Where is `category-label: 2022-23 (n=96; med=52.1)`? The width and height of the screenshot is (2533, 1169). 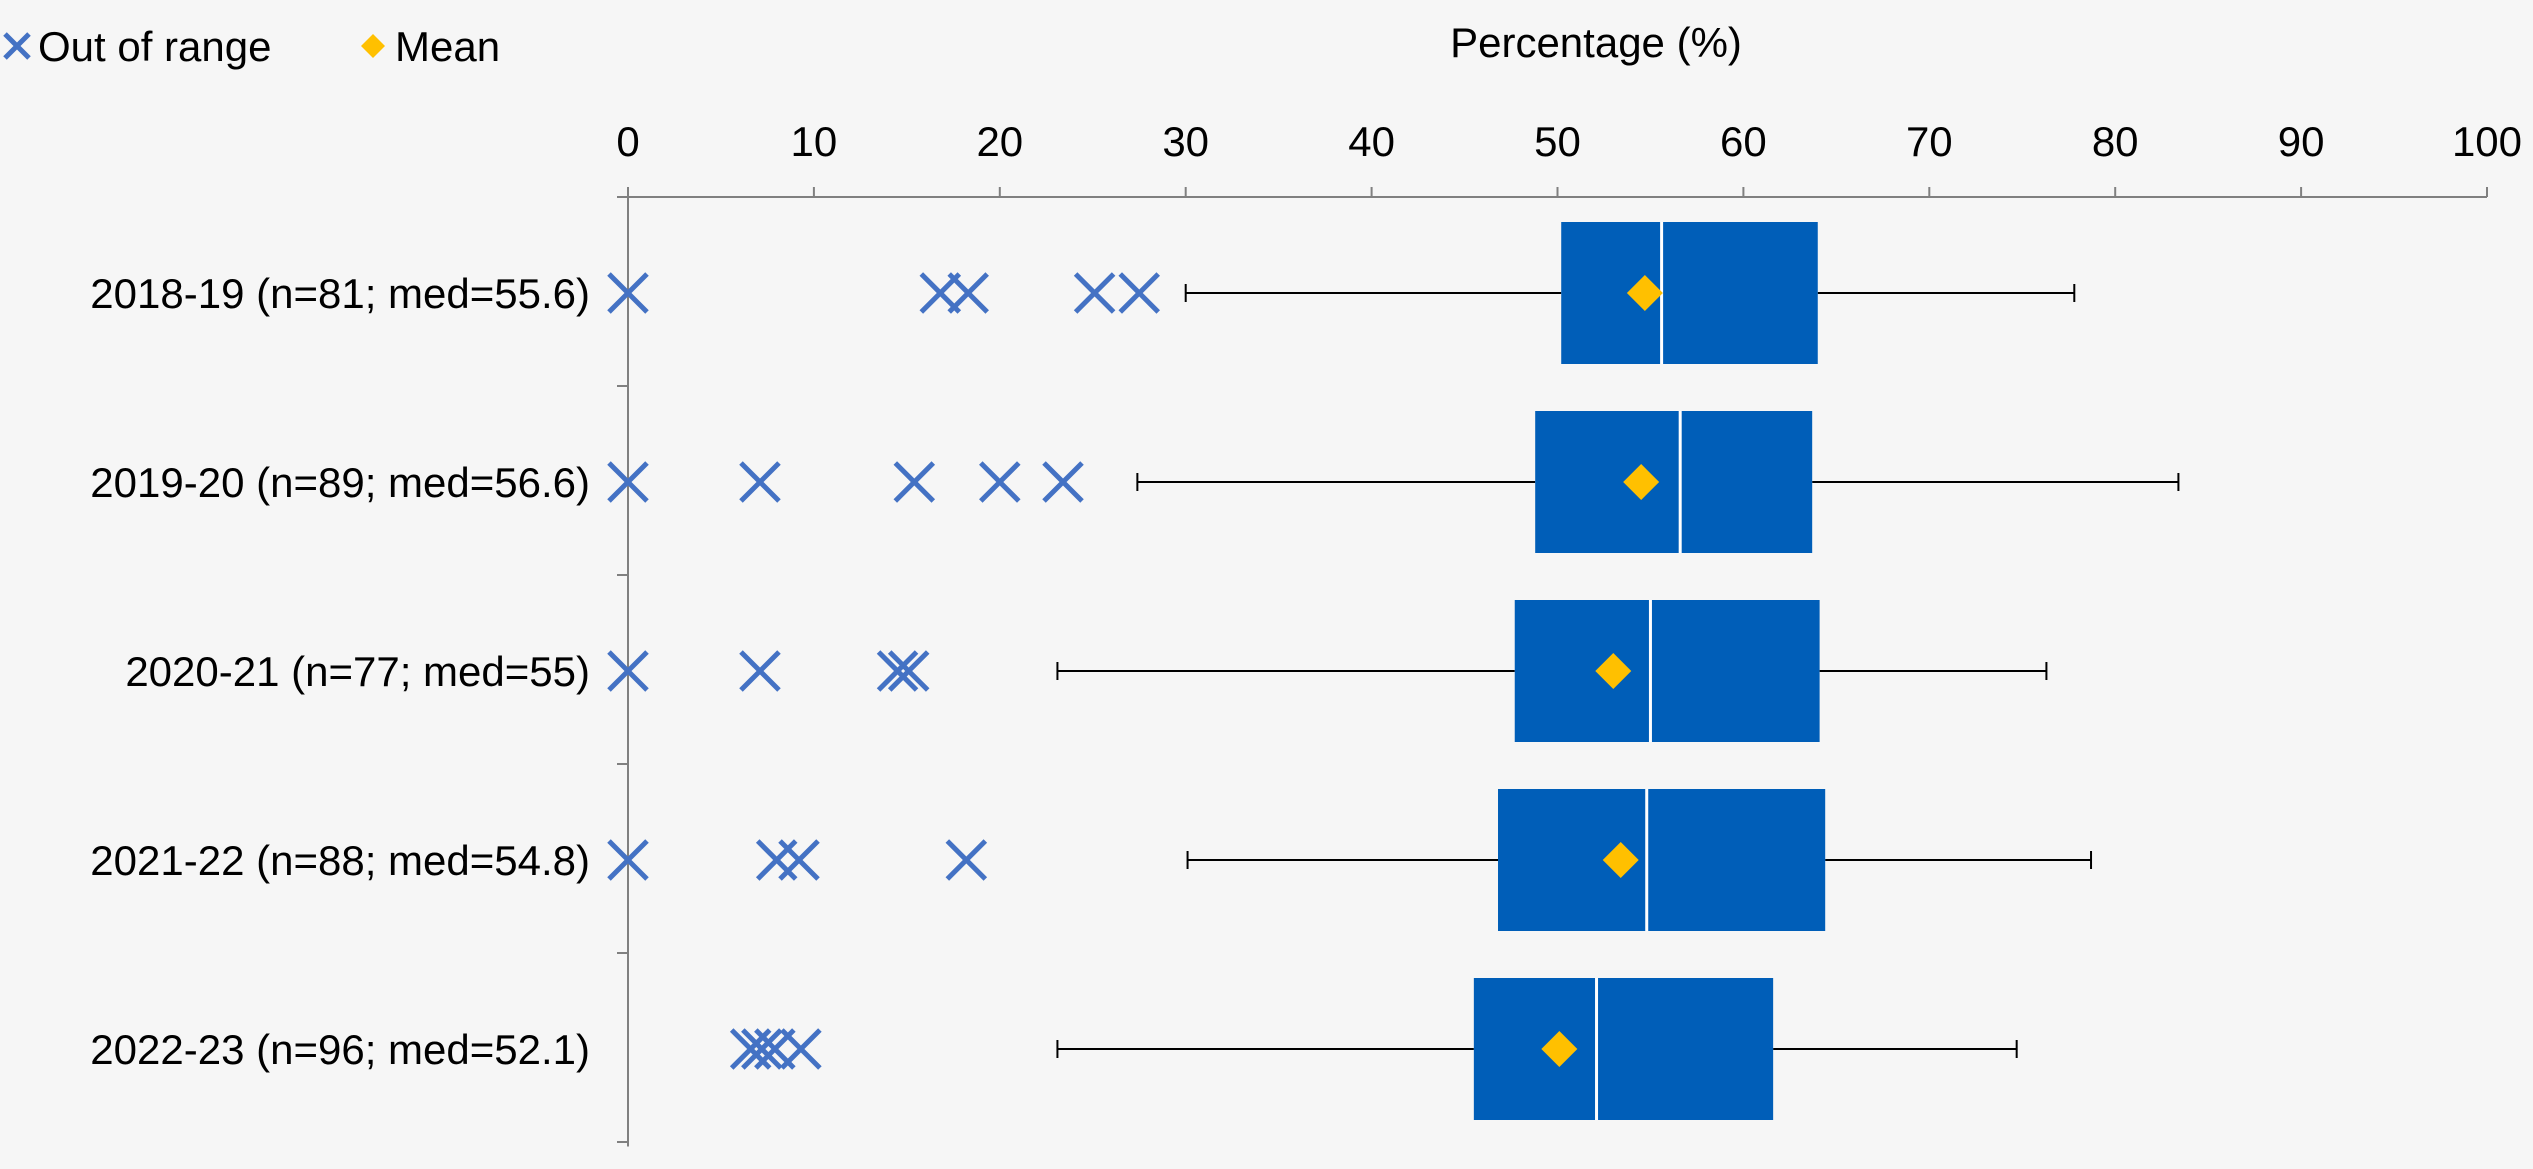
category-label: 2022-23 (n=96; med=52.1) is located at coordinates (340, 1049).